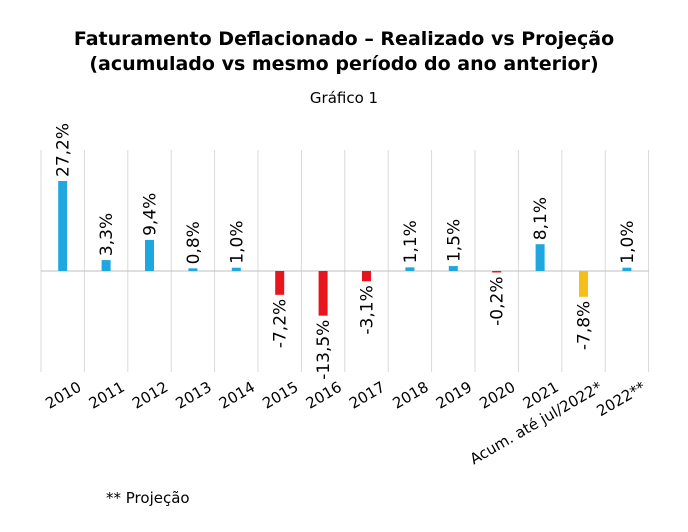  I want to click on x-tick-label: 2018, so click(411, 395).